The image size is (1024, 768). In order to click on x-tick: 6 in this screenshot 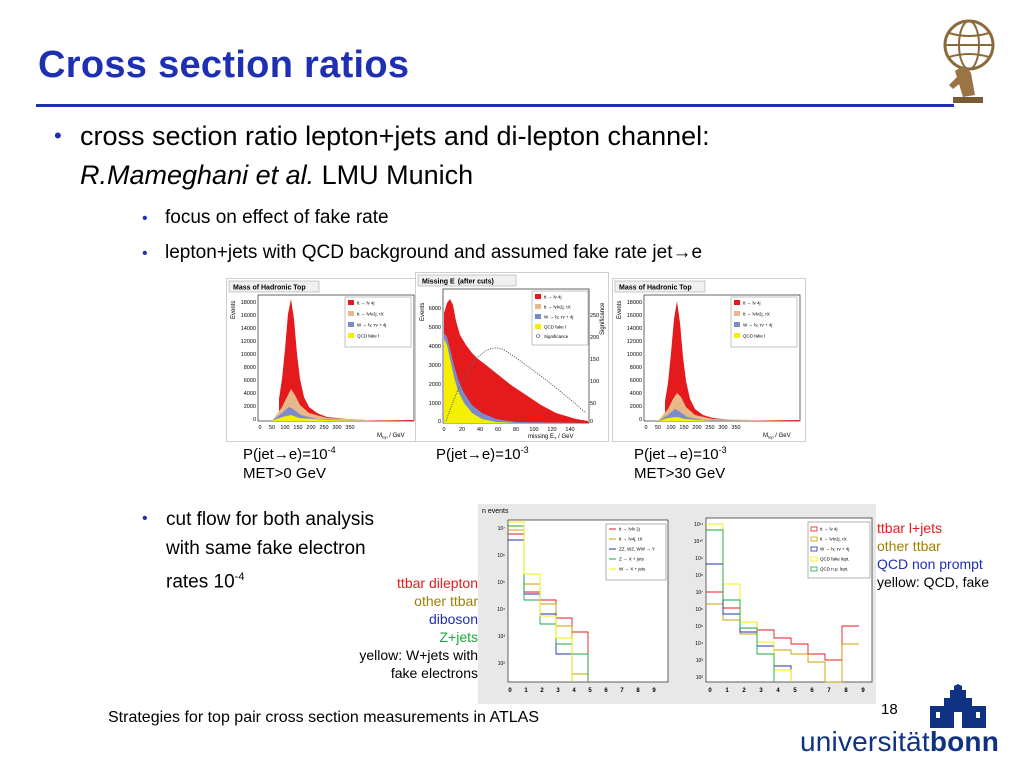, I will do `click(606, 691)`.